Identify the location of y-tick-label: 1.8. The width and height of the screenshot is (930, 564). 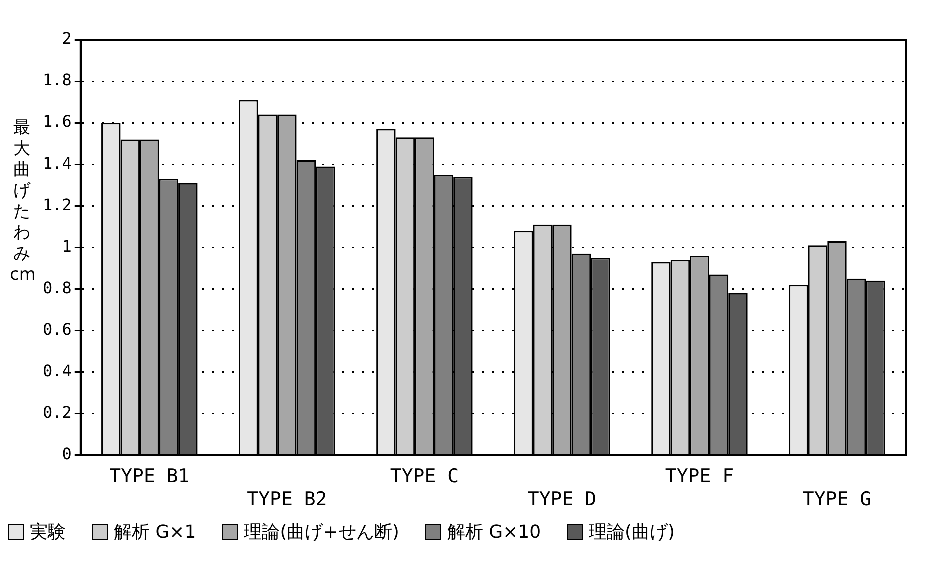
(57, 80).